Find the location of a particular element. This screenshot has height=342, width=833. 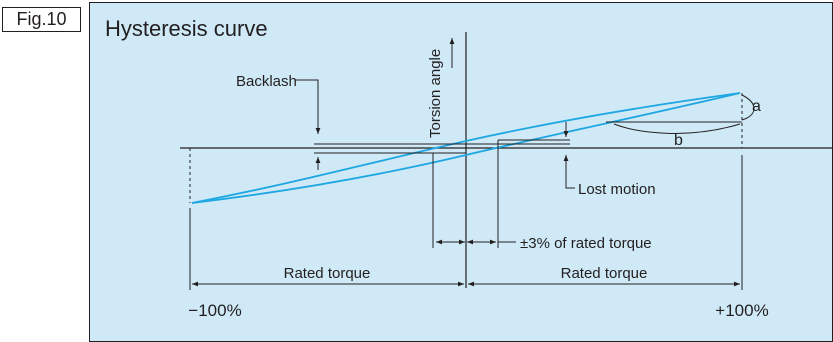

plus-100-label: +100% is located at coordinates (741, 310).